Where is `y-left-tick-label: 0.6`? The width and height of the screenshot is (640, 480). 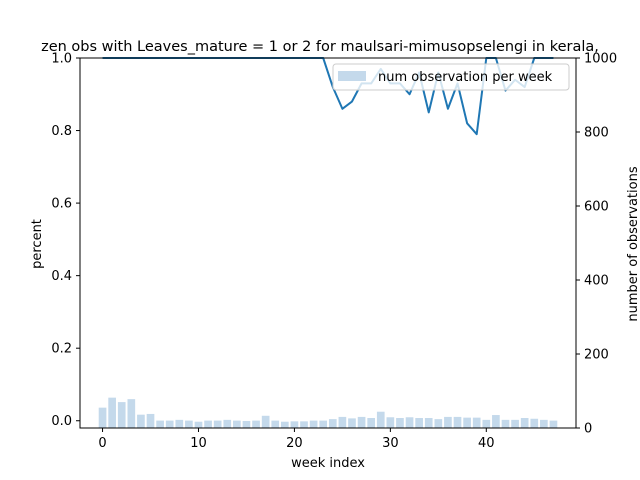
y-left-tick-label: 0.6 is located at coordinates (61, 204).